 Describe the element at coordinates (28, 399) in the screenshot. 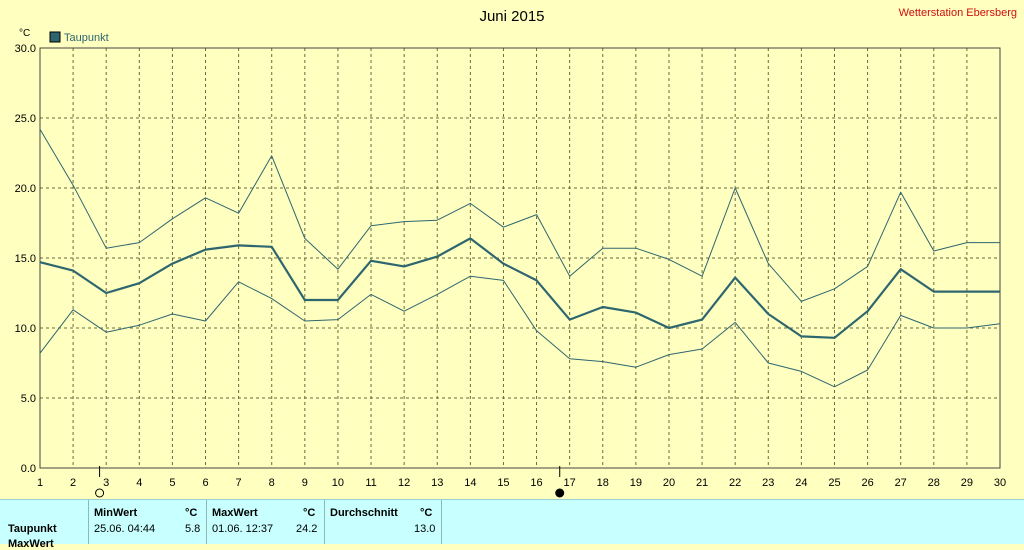

I see `y-tick-label: 5.0` at that location.